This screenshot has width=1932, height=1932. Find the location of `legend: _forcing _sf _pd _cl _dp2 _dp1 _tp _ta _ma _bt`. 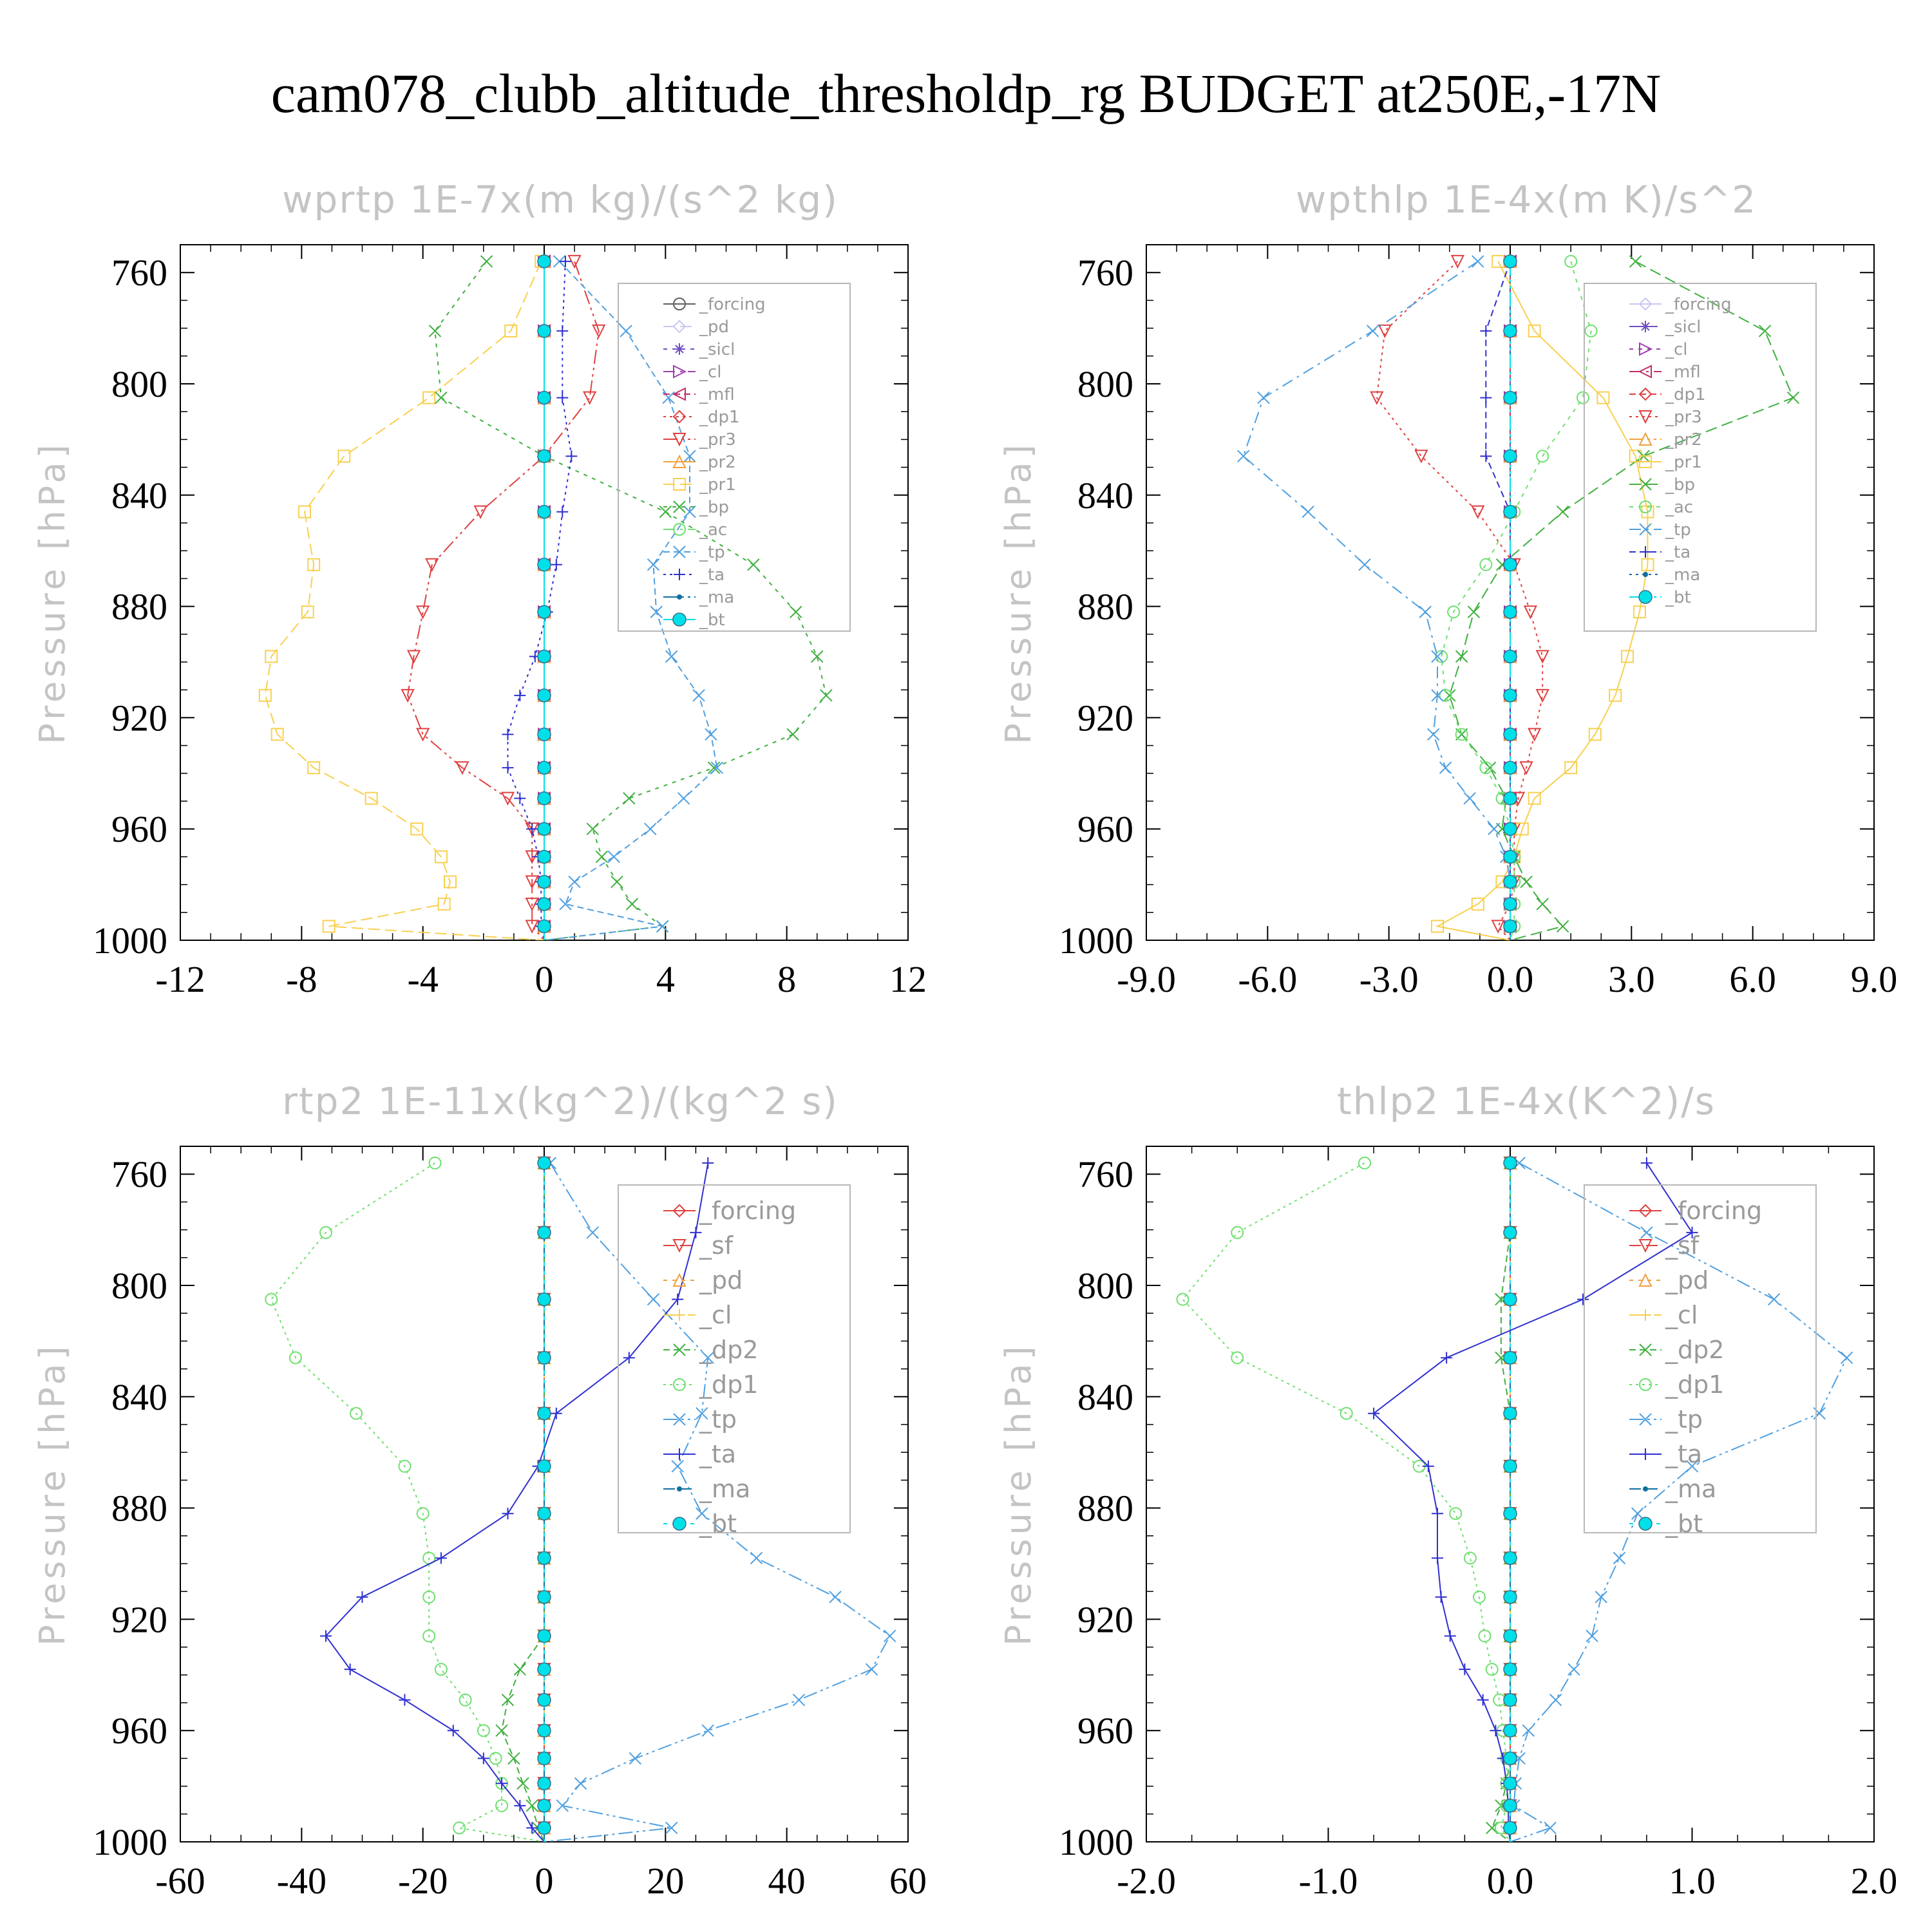

legend: _forcing _sf _pd _cl _dp2 _dp1 _tp _ta _ma _bt is located at coordinates (734, 1361).